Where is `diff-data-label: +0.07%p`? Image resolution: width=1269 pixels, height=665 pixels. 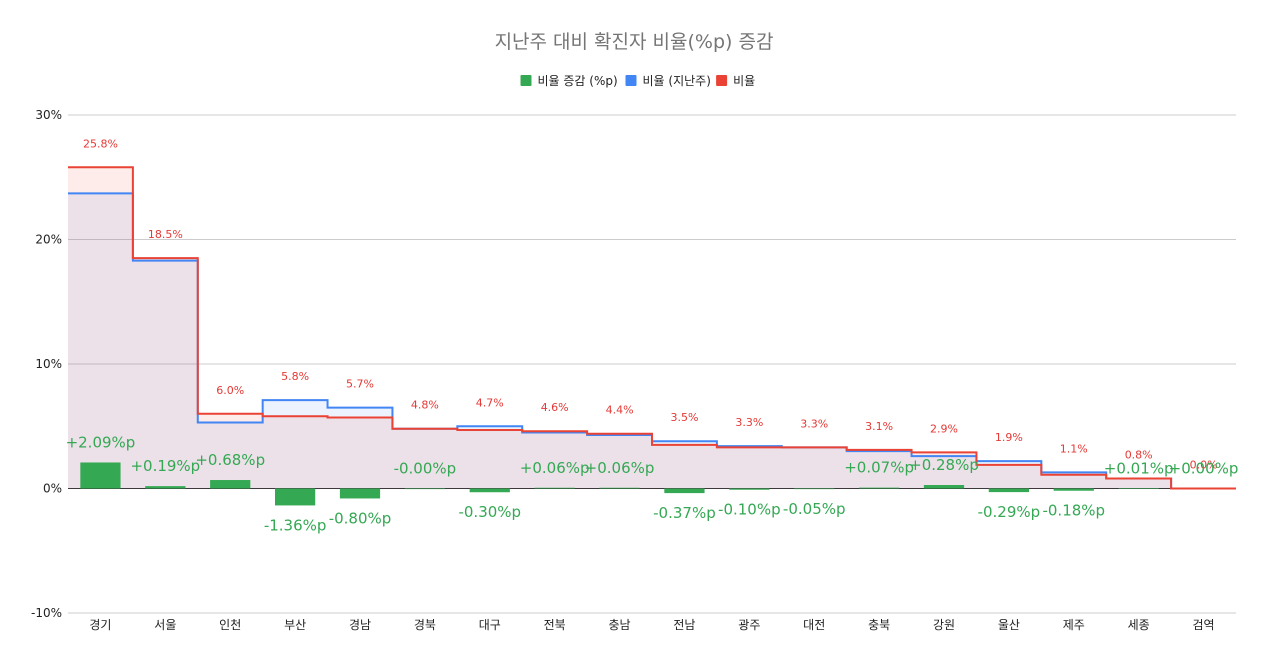 diff-data-label: +0.07%p is located at coordinates (879, 468).